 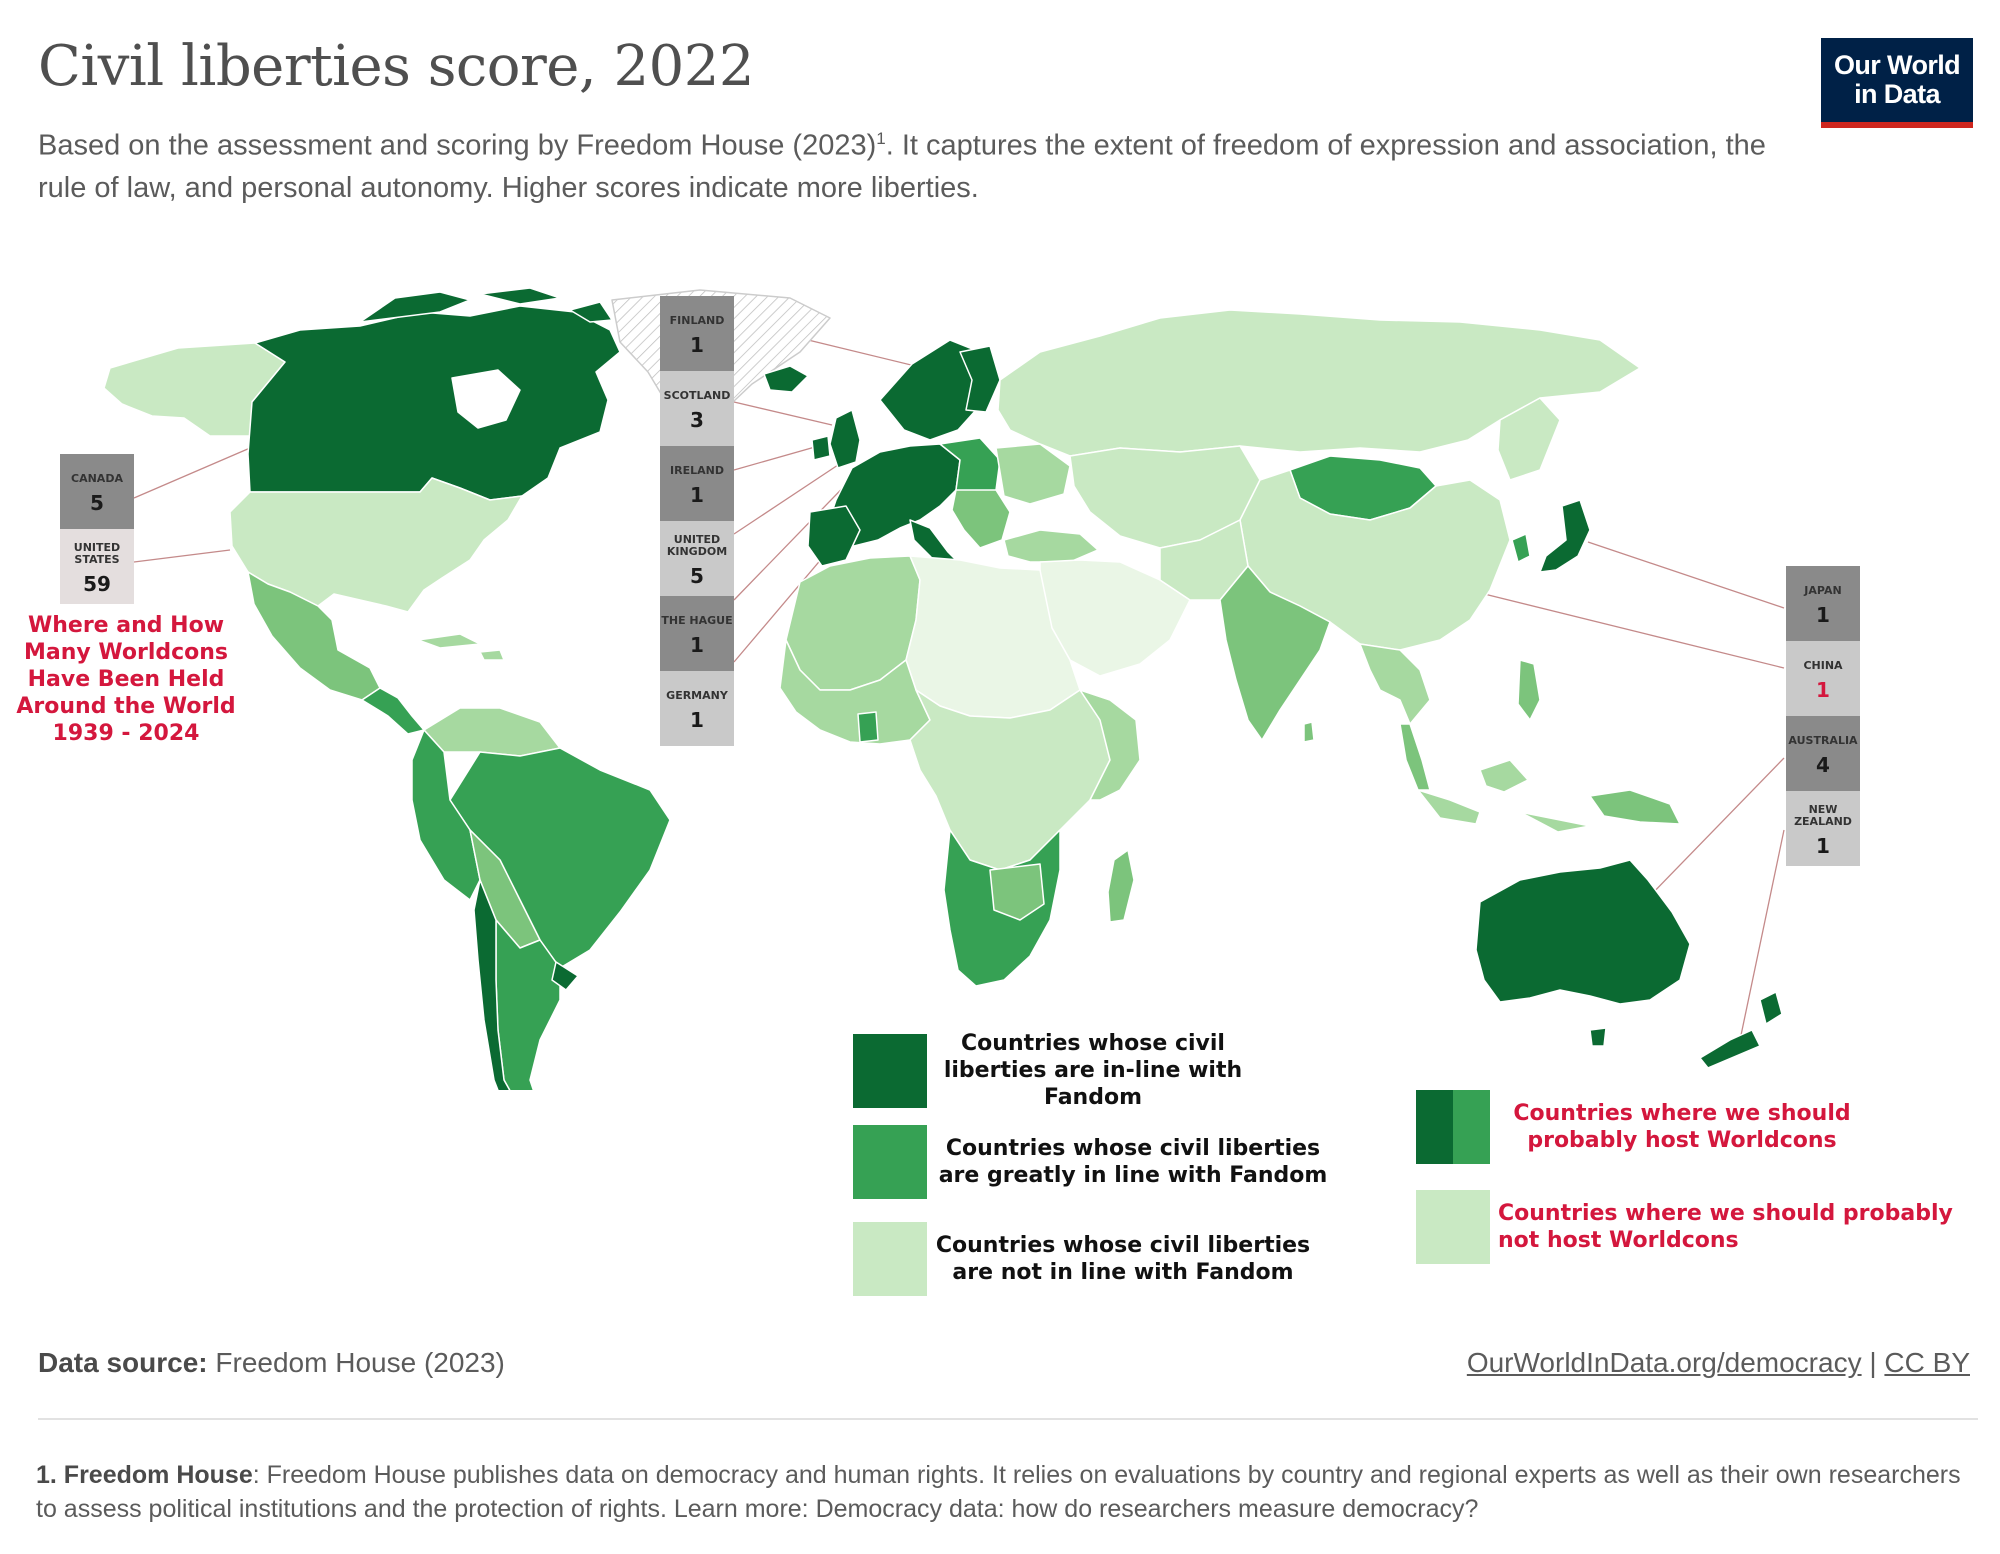 I want to click on source-link-group: OurWorldInData.org/democracy | CC BY, so click(x=1718, y=1363).